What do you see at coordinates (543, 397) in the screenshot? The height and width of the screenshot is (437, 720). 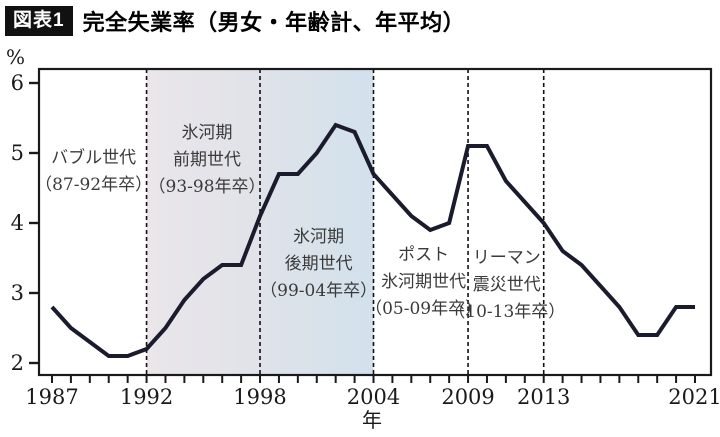 I see `x-tick-label-2013: 2013` at bounding box center [543, 397].